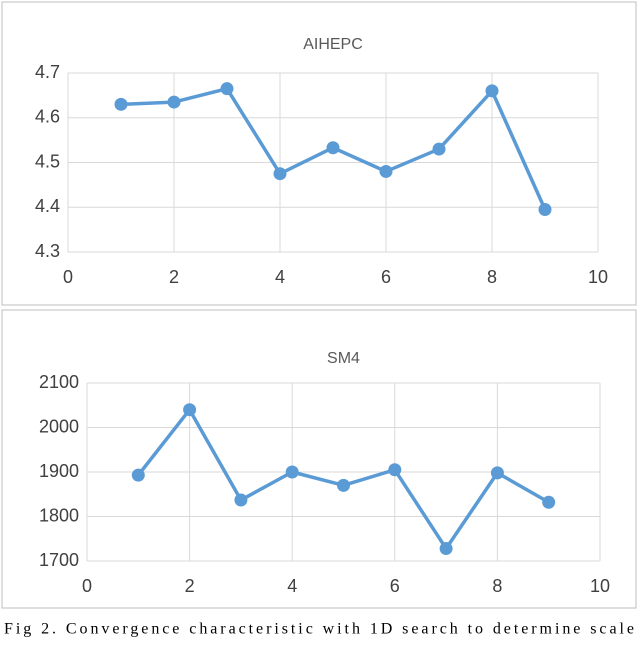 This screenshot has width=640, height=647. Describe the element at coordinates (47, 251) in the screenshot. I see `y-tick-label: 4.3` at that location.